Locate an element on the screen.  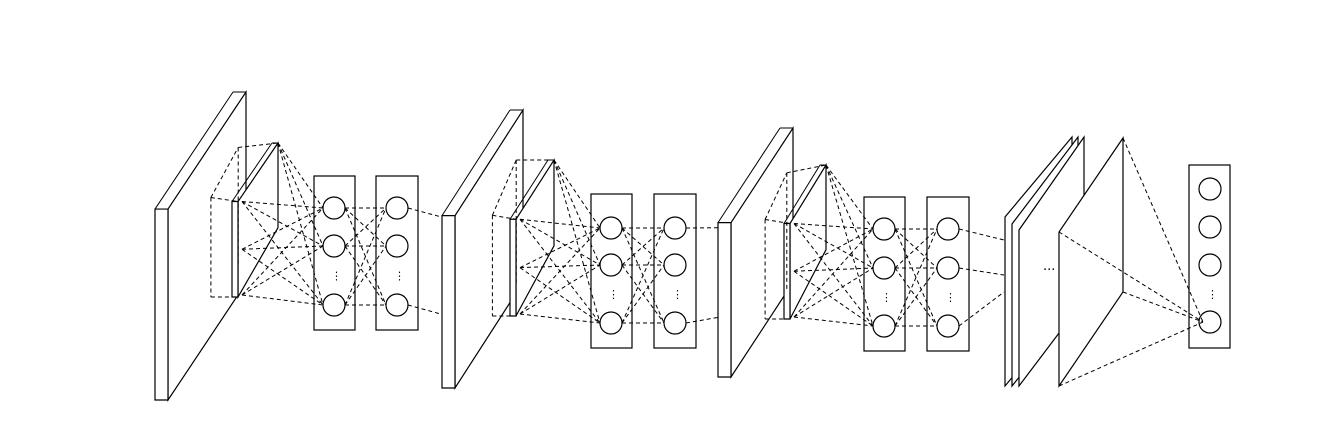
conv-stage-2: ⋮ ⋮ is located at coordinates (587, 249).